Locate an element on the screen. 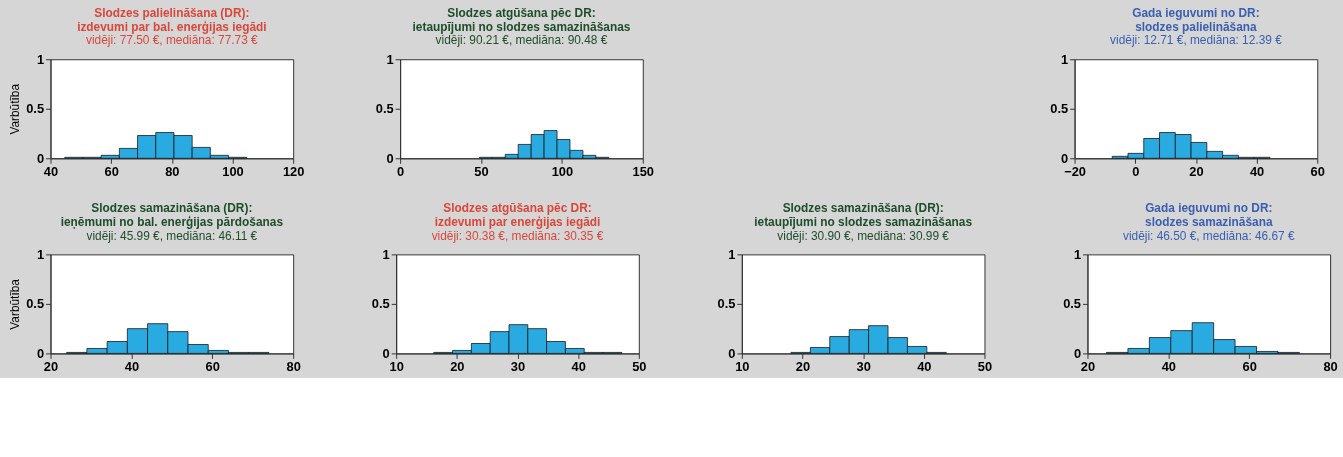 The height and width of the screenshot is (457, 1343). chart-subtitle: vidēji: 12.71 €, mediāna: 12.39 € is located at coordinates (1196, 40).